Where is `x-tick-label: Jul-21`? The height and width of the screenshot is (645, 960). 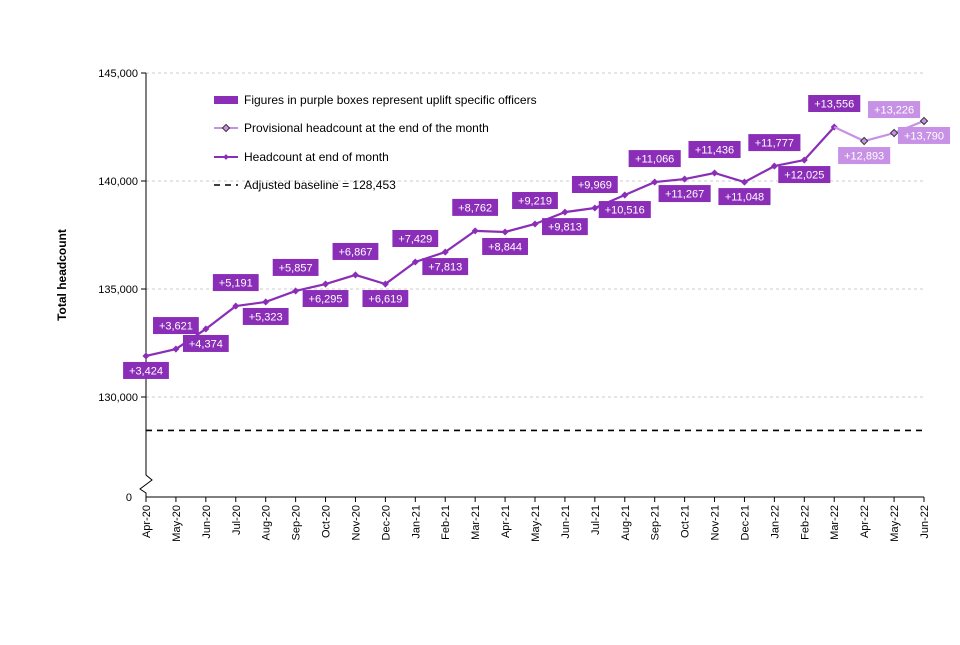 x-tick-label: Jul-21 is located at coordinates (596, 520).